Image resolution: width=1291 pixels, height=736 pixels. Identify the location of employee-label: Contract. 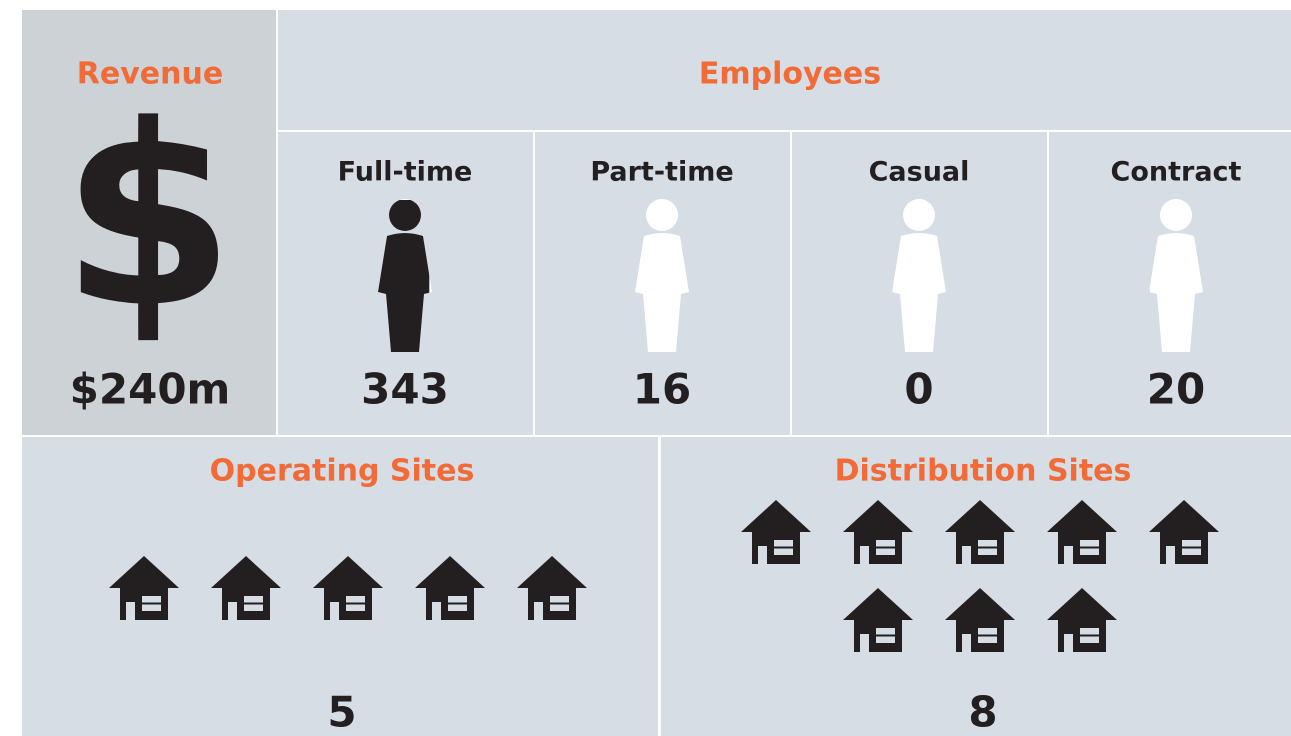
(1176, 172).